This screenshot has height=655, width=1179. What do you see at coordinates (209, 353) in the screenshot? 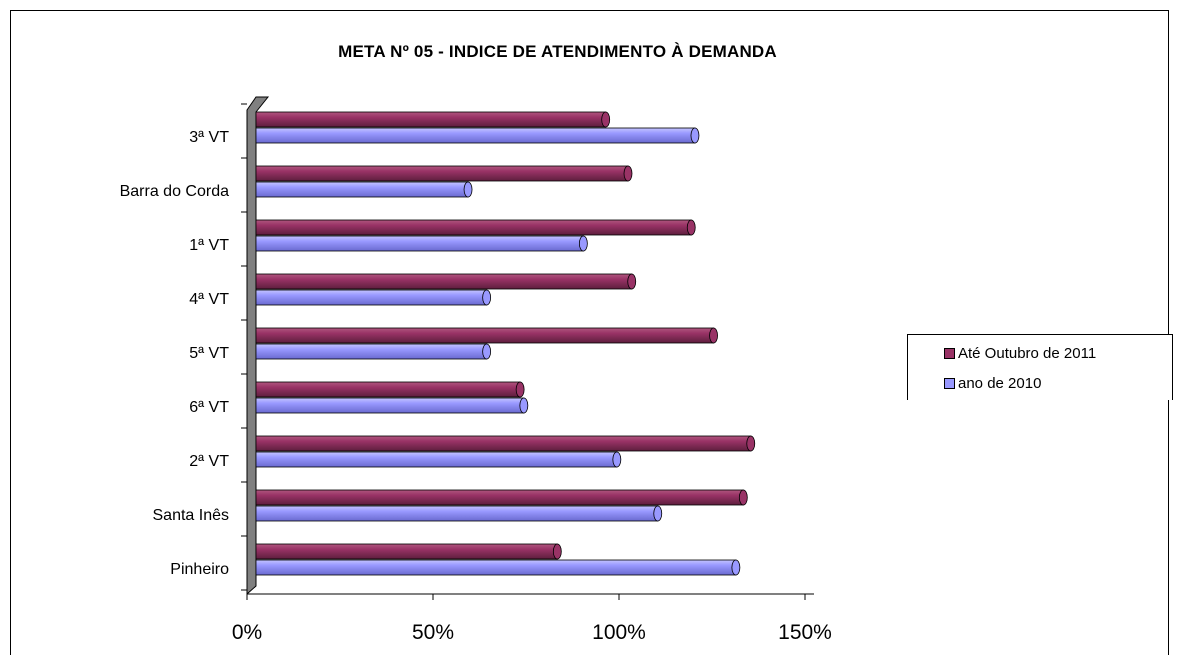
I see `category-label: 5ª VT` at bounding box center [209, 353].